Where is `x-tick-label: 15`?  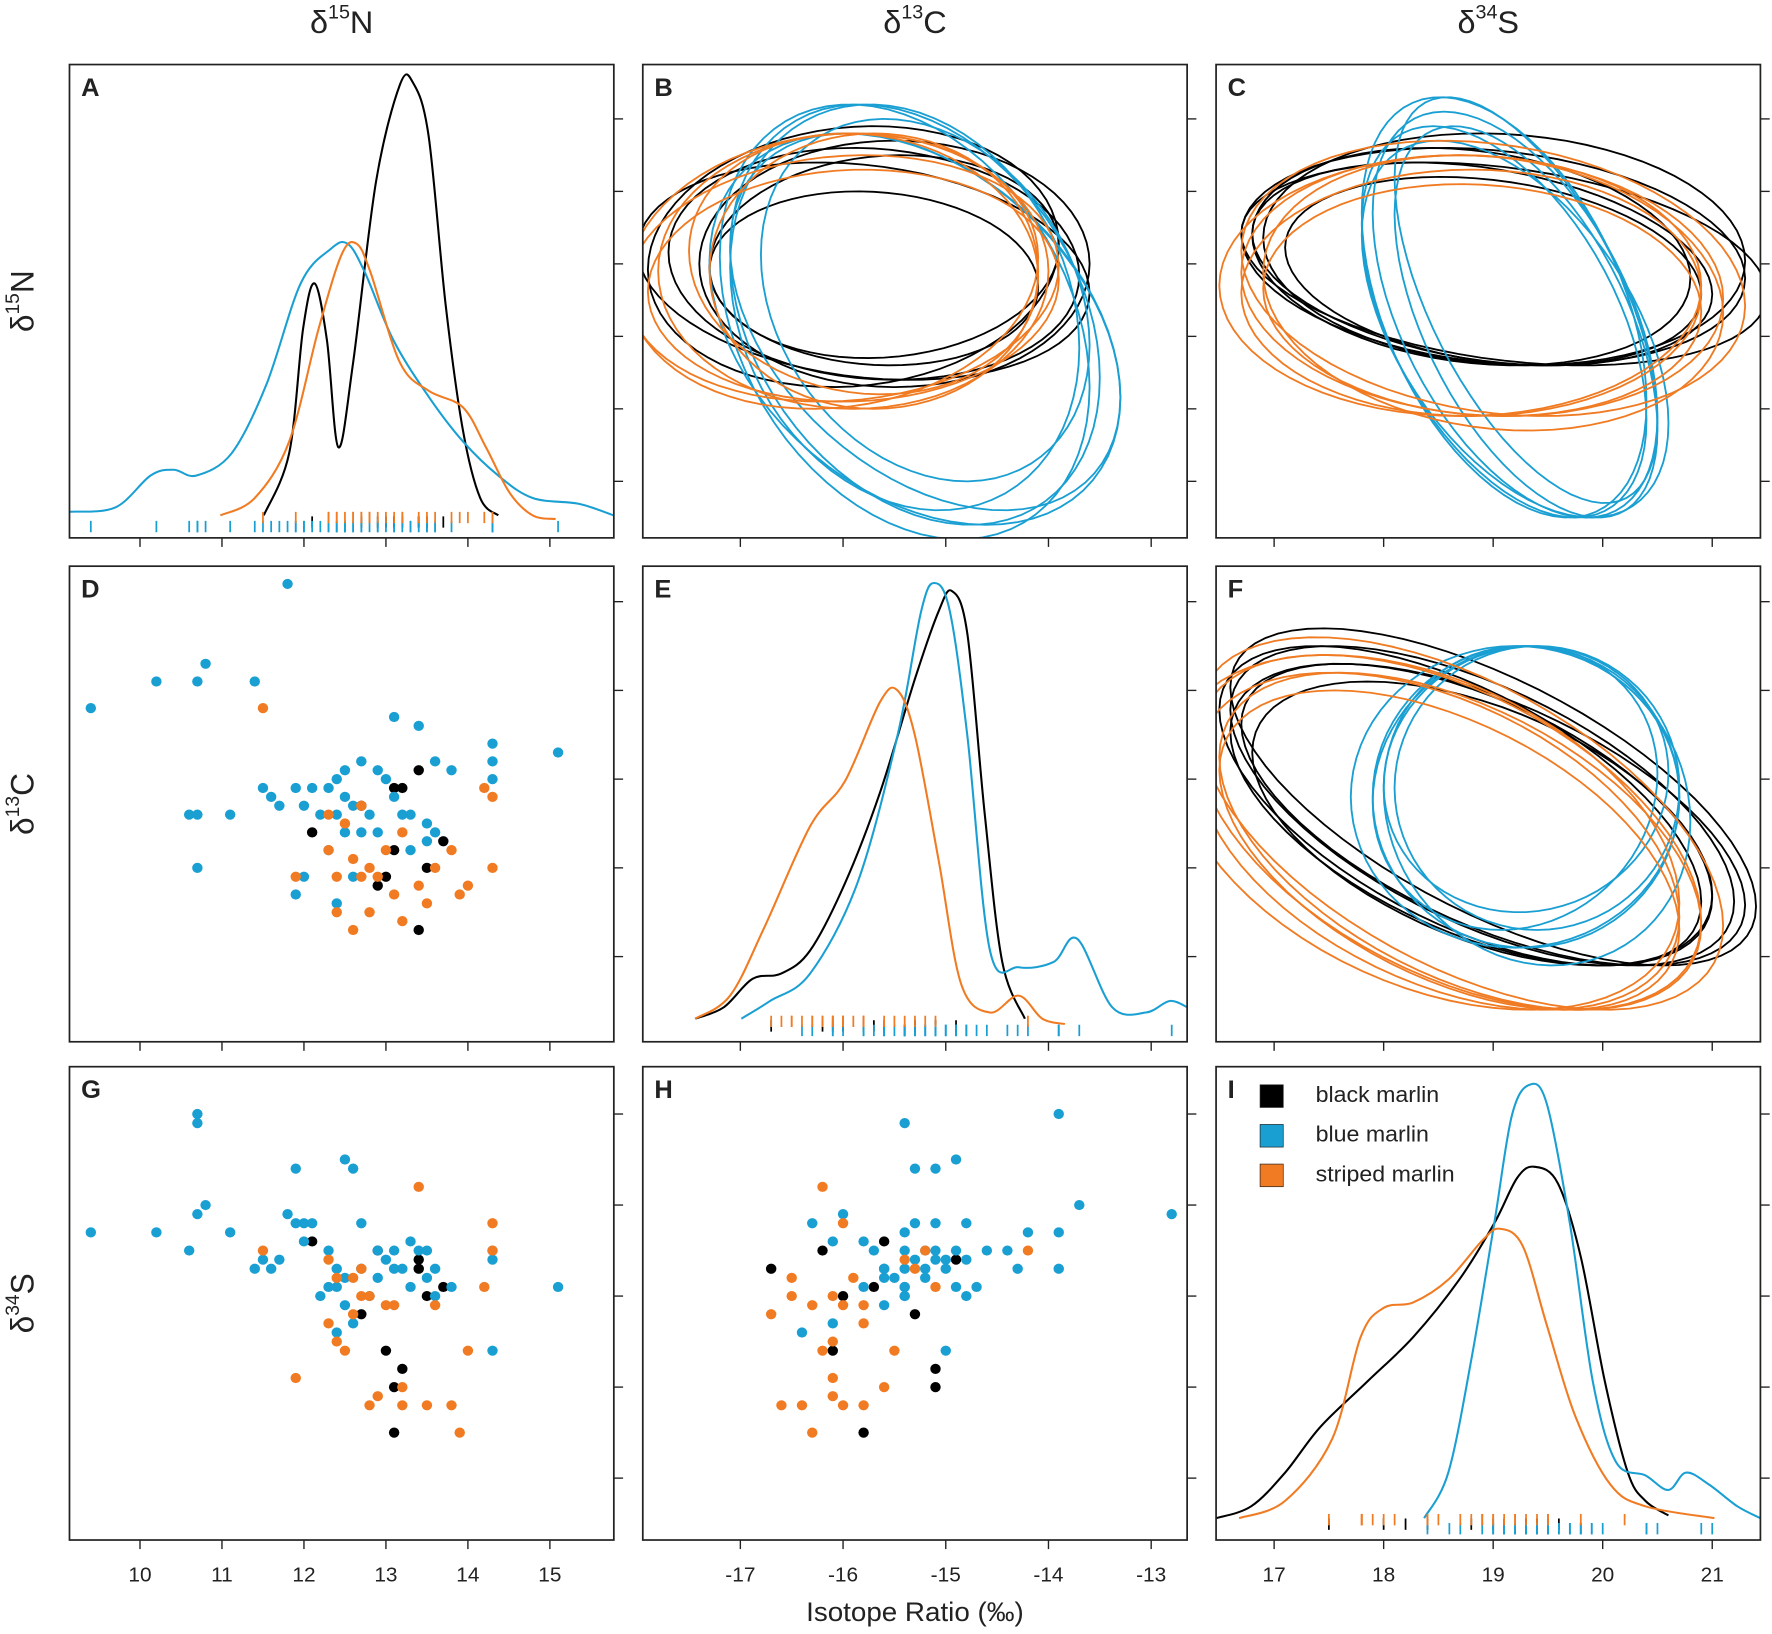
x-tick-label: 15 is located at coordinates (549, 1575).